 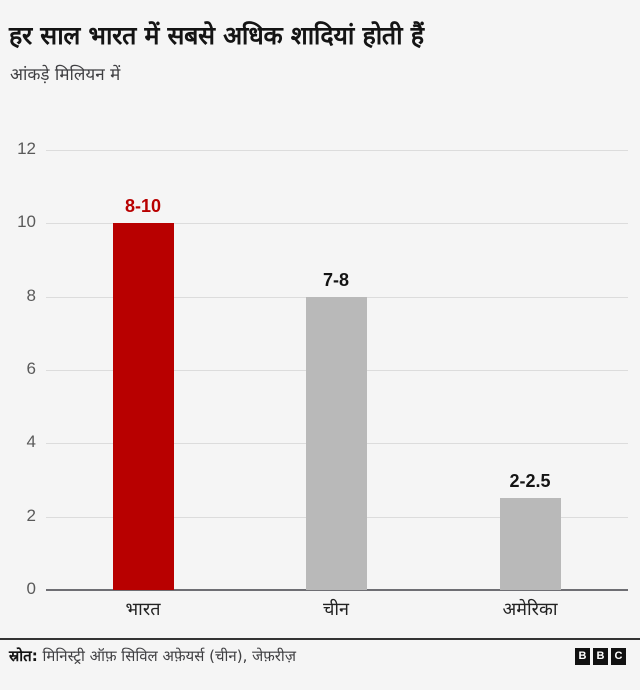 What do you see at coordinates (26, 222) in the screenshot?
I see `y-axis-tick-label: 10` at bounding box center [26, 222].